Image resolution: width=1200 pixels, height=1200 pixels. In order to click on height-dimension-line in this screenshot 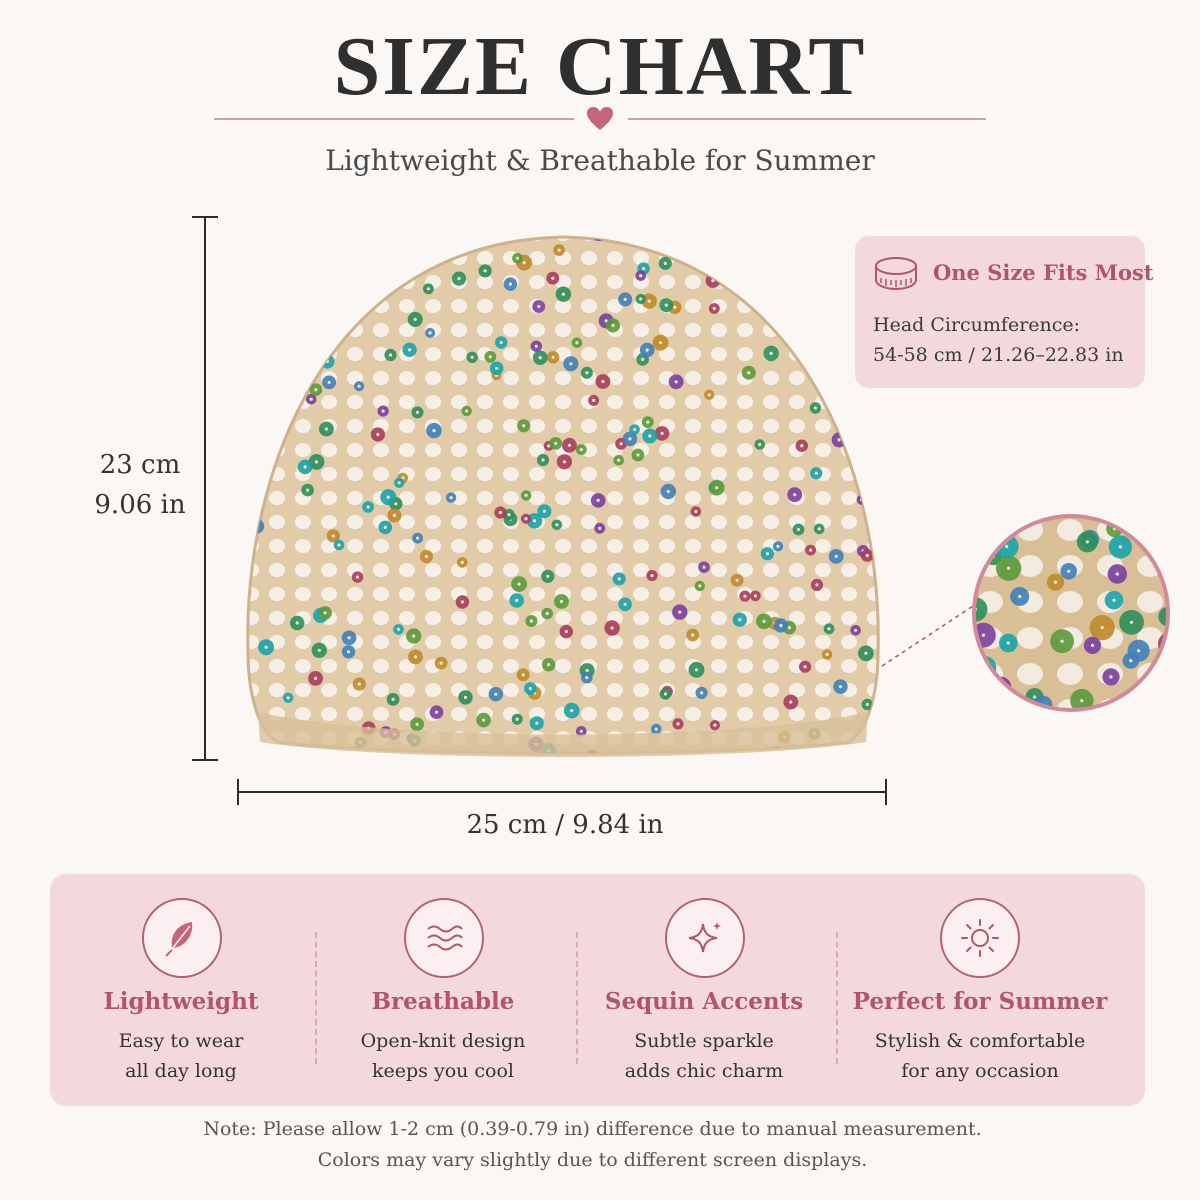, I will do `click(205, 488)`.